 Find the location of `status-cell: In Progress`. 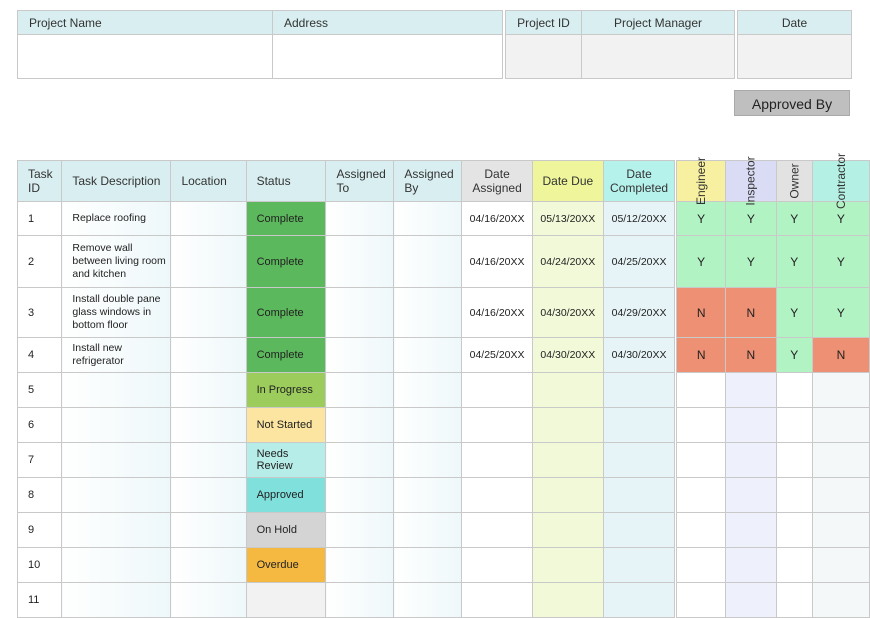

status-cell: In Progress is located at coordinates (286, 390).